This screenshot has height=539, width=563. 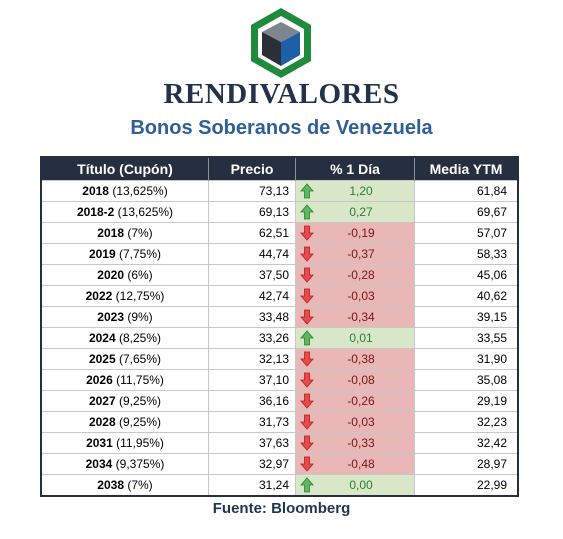 I want to click on bond-coupon: (9,25%), so click(x=140, y=422).